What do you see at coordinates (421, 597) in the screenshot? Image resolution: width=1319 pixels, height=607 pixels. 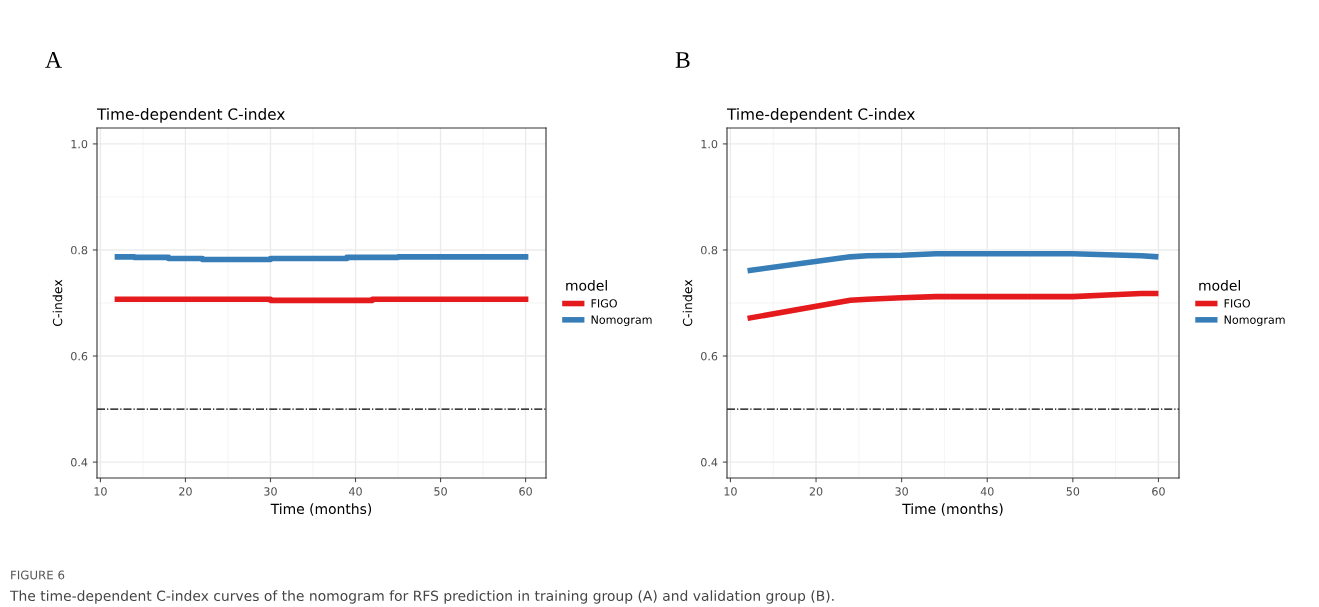 I see `text: The time-dependent C-index curves of the nomogram for RFS prediction in training group (A) and validation group (B).` at bounding box center [421, 597].